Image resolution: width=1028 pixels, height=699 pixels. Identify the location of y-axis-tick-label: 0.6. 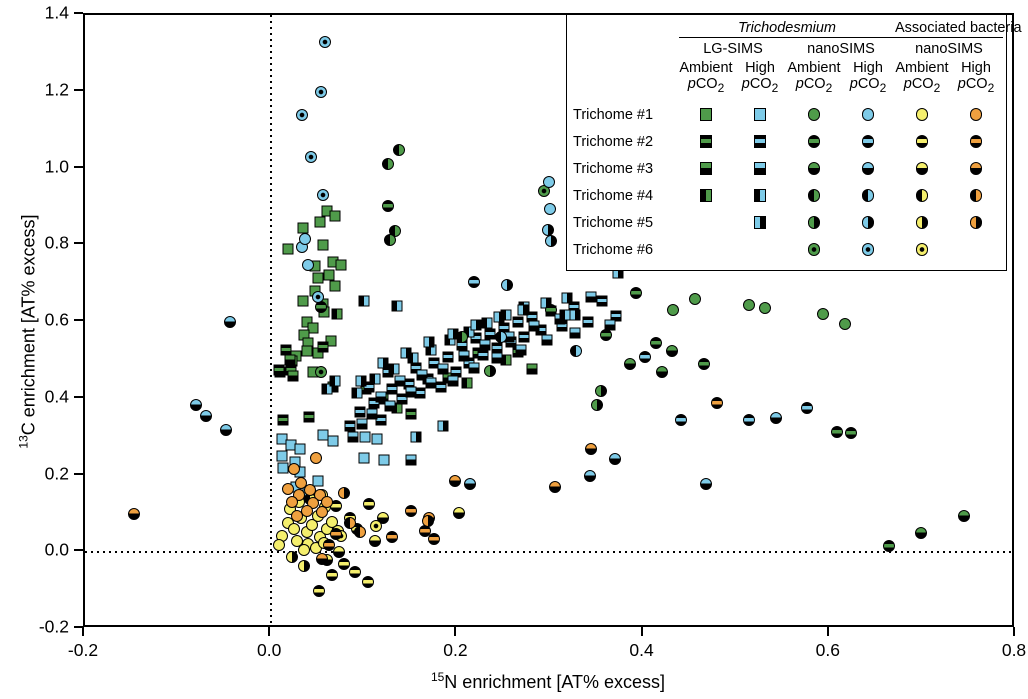
(56, 319).